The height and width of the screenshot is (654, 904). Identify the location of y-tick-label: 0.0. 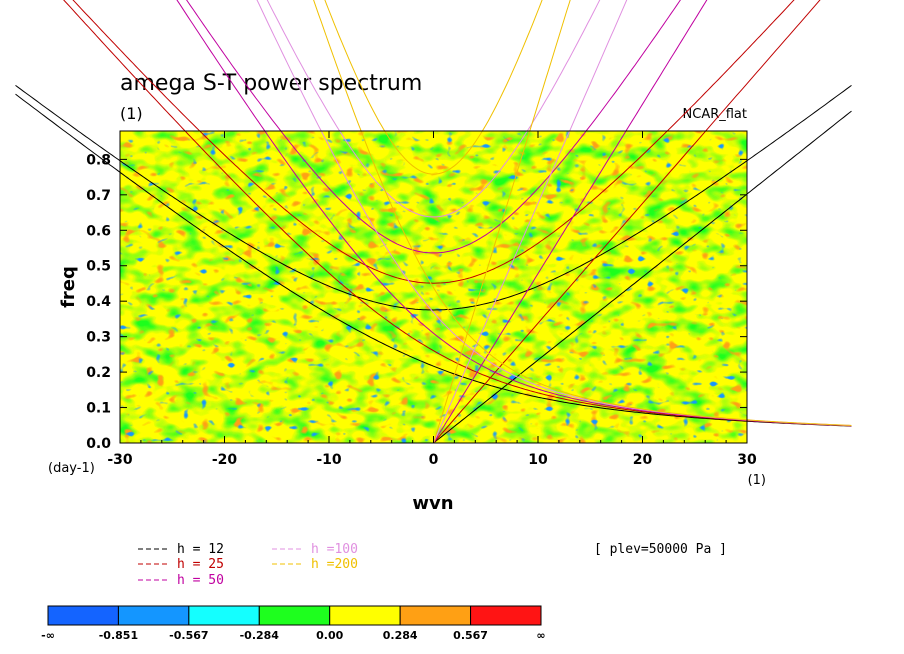
(98, 444).